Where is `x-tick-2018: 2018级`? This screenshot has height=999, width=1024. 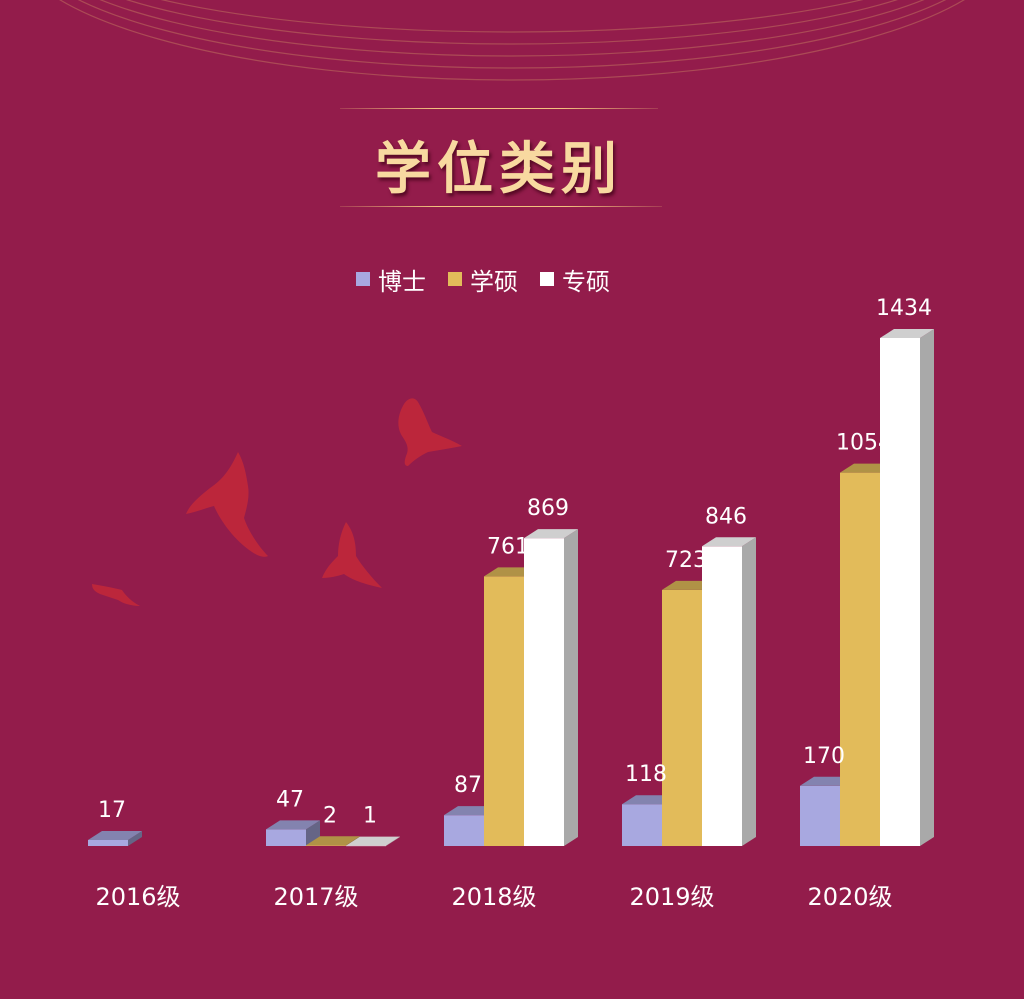 x-tick-2018: 2018级 is located at coordinates (493, 897).